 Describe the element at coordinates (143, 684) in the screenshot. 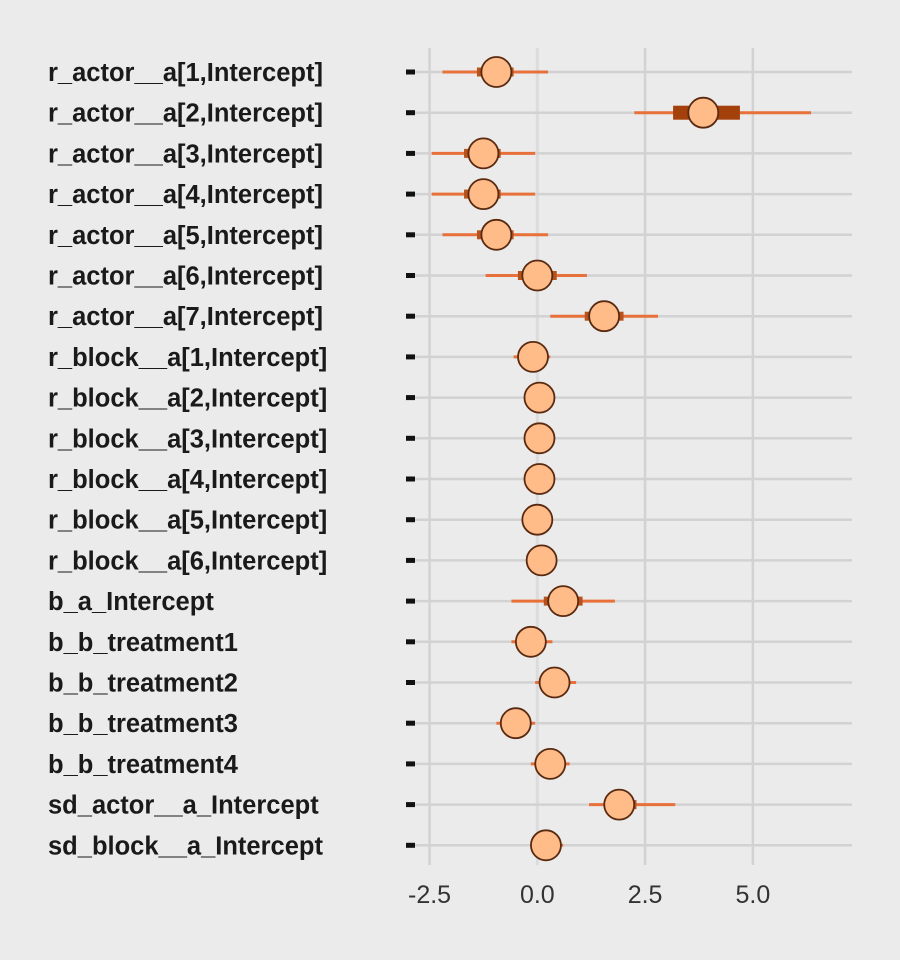

I see `parameter-label: b_b_treatment2` at that location.